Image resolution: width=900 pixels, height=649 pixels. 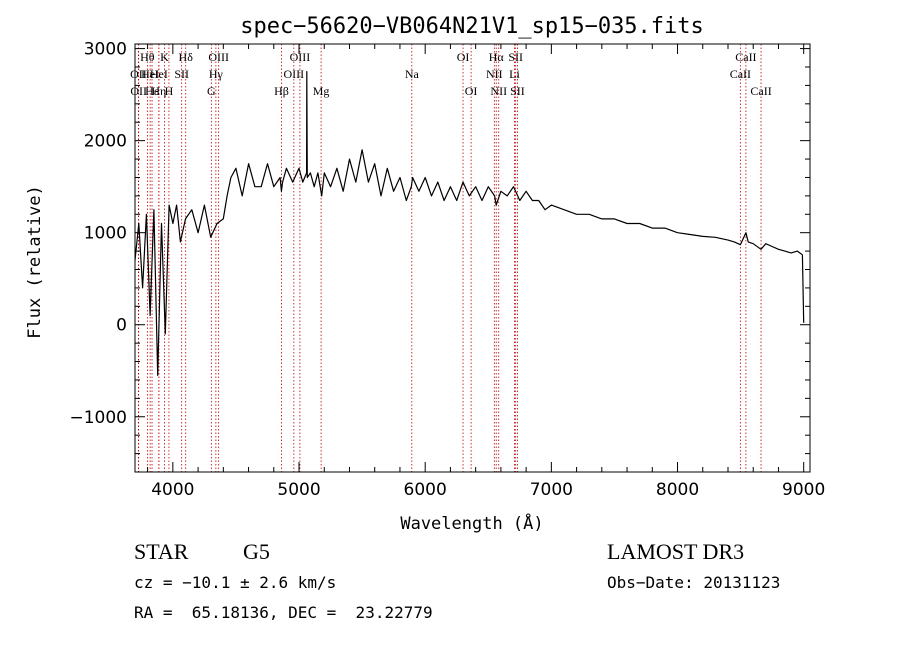 What do you see at coordinates (138, 91) in the screenshot?
I see `line-label-1: OII` at bounding box center [138, 91].